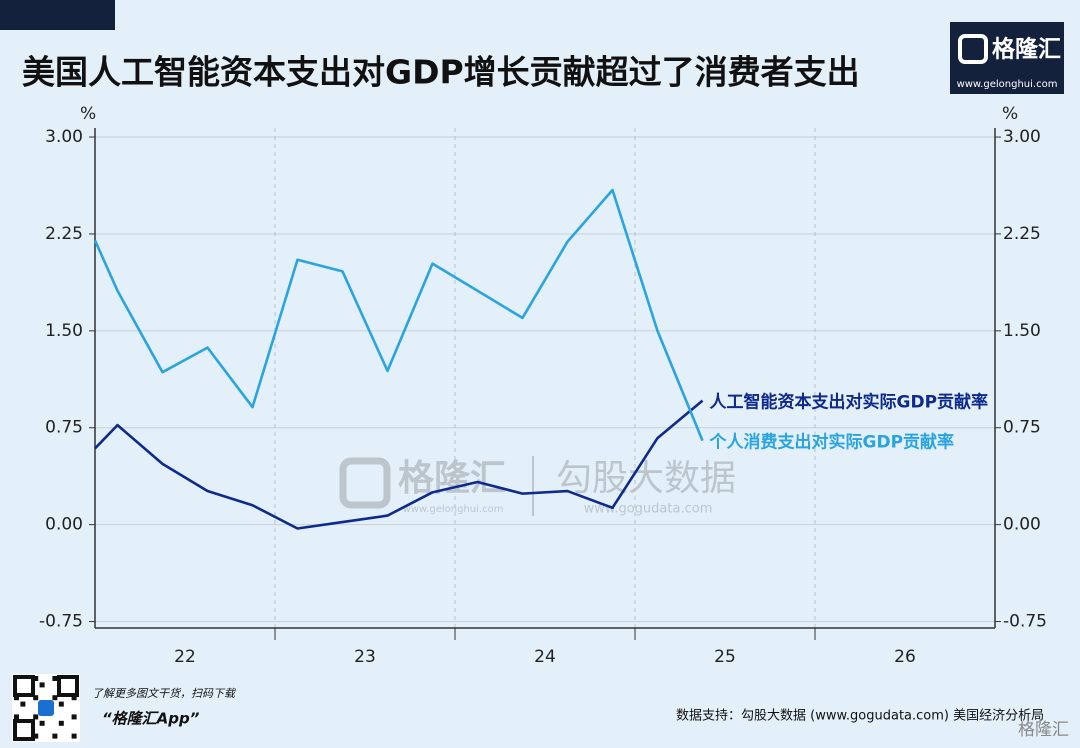 The width and height of the screenshot is (1080, 748). Describe the element at coordinates (1022, 331) in the screenshot. I see `y2-tick-label: 1.50` at that location.